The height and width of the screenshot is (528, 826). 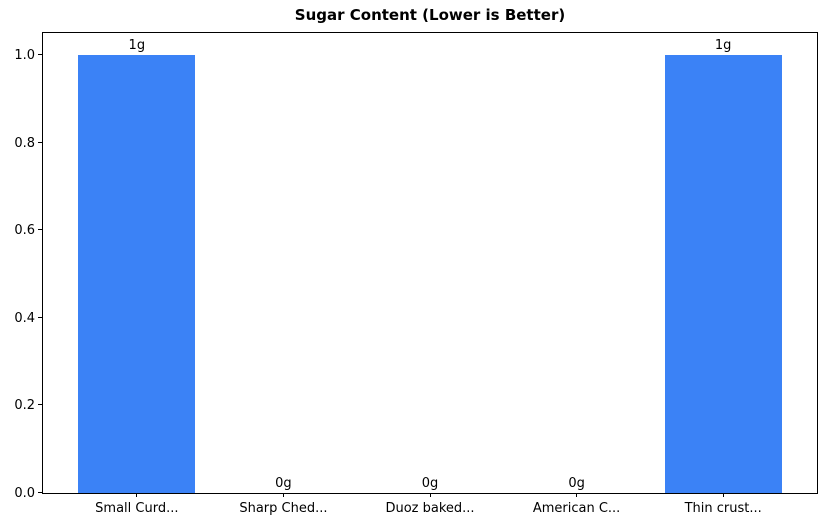 What do you see at coordinates (24, 318) in the screenshot?
I see `y-axis-tick-label: 0.4` at bounding box center [24, 318].